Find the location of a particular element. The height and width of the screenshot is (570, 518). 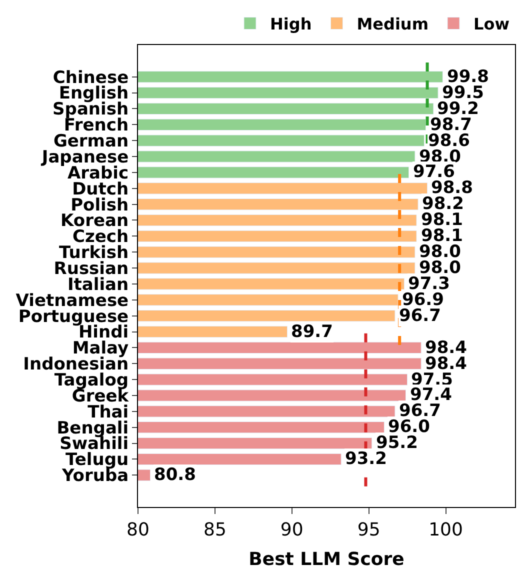

data-label: 96.7 is located at coordinates (420, 316).